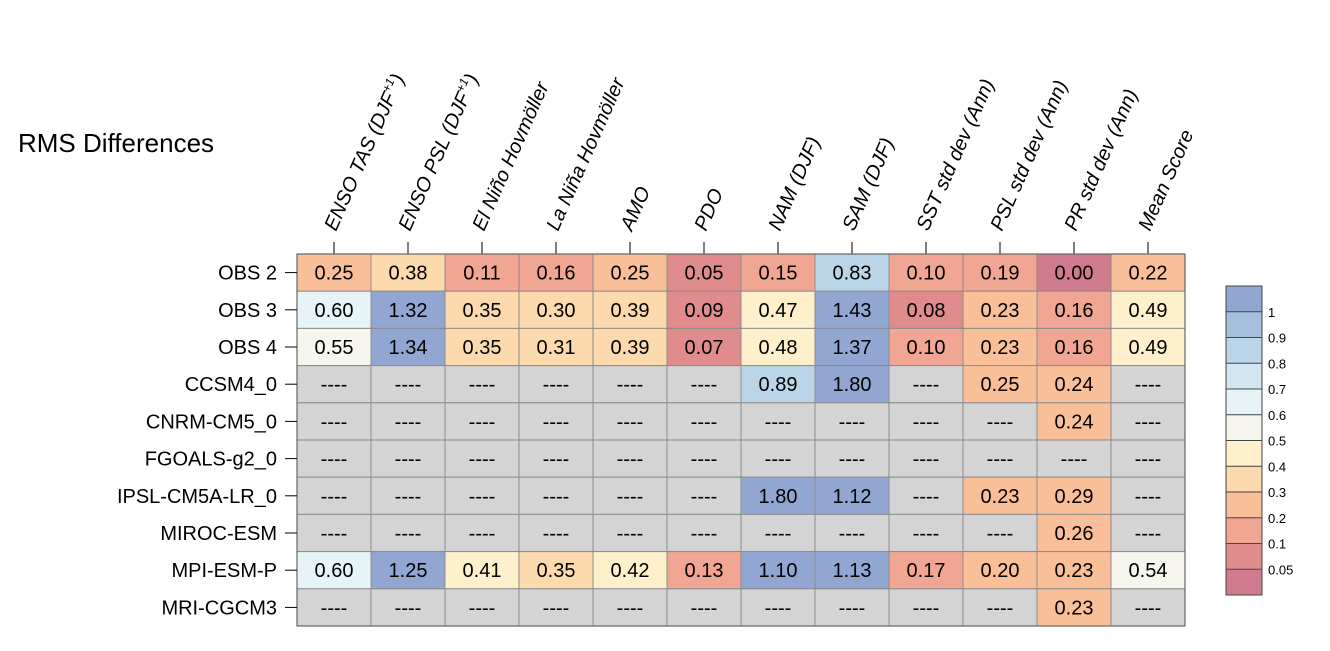 This screenshot has height=651, width=1330. I want to click on cell-value-label: 1.25, so click(408, 571).